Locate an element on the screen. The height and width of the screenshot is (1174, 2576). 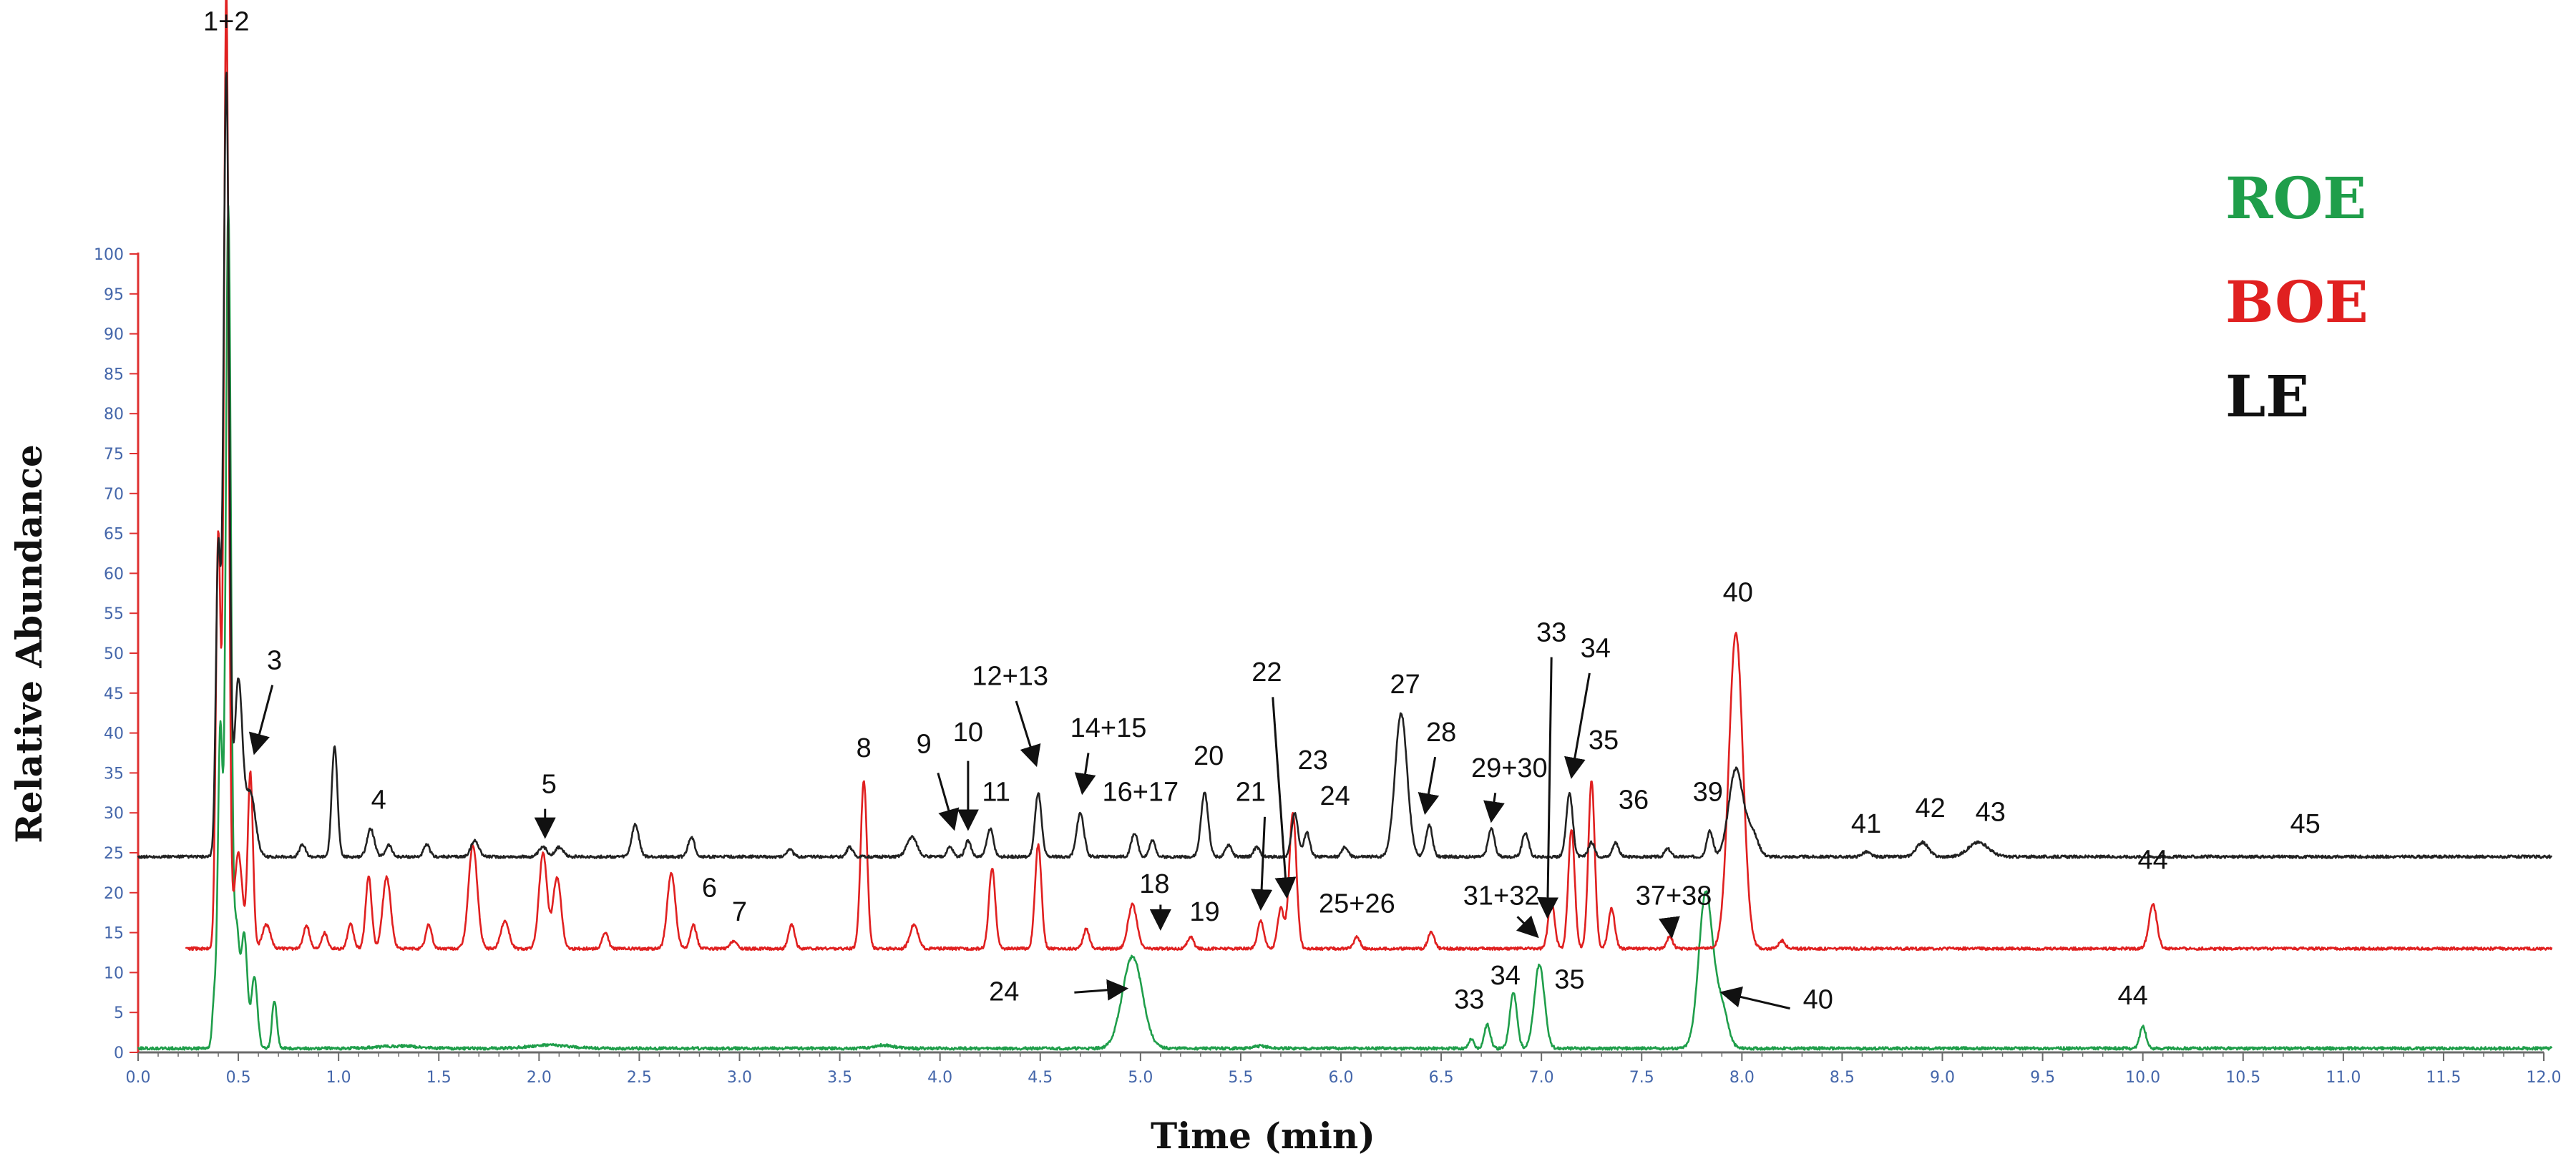
peak-label: 10 is located at coordinates (968, 733).